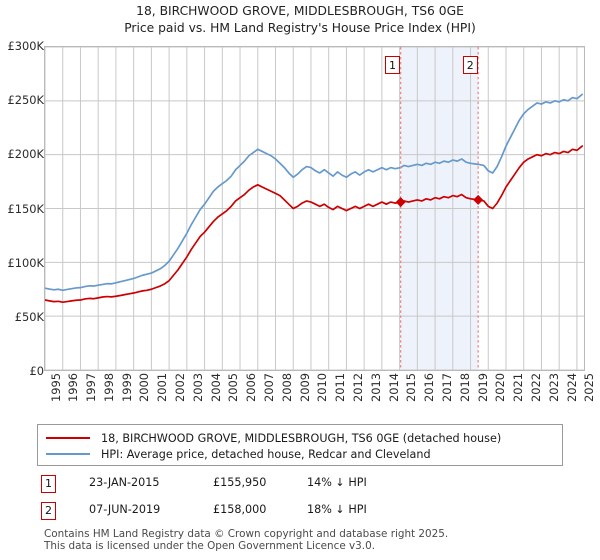 This screenshot has width=600, height=560. Describe the element at coordinates (589, 387) in the screenshot. I see `x-tick-label: 2025` at that location.